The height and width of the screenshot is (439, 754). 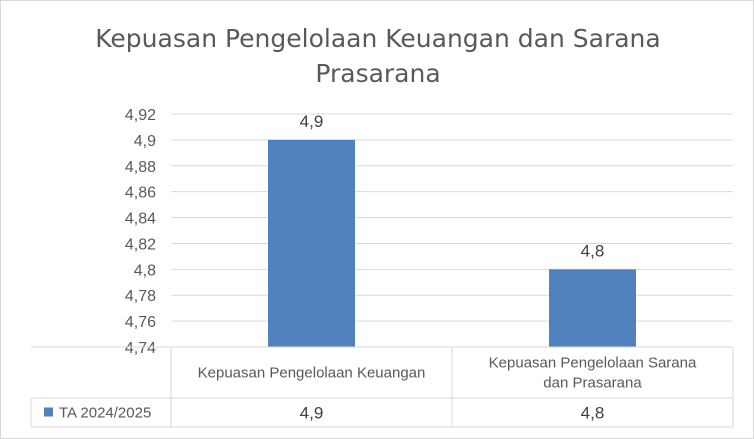 What do you see at coordinates (140, 193) in the screenshot?
I see `y-tick-label: 4,86` at bounding box center [140, 193].